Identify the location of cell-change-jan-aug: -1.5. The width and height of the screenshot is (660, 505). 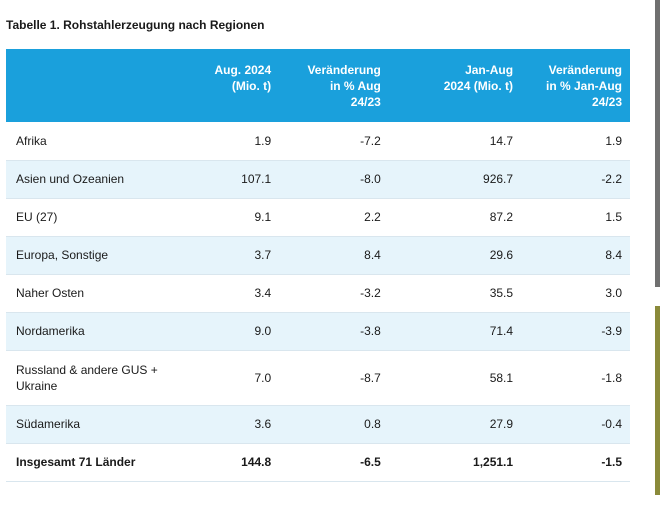
(575, 462).